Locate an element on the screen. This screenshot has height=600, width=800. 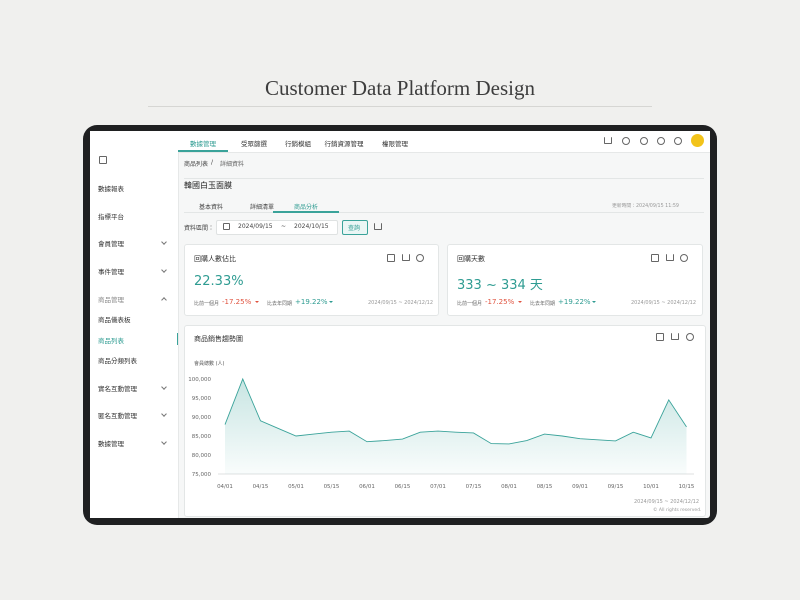
nav-item: 行銷模組 is located at coordinates (298, 144).